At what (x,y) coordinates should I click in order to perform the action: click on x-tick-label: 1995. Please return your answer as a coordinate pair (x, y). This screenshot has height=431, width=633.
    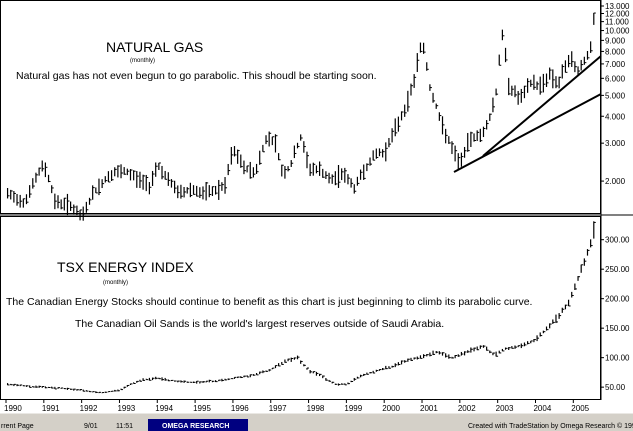
    Looking at the image, I should click on (202, 408).